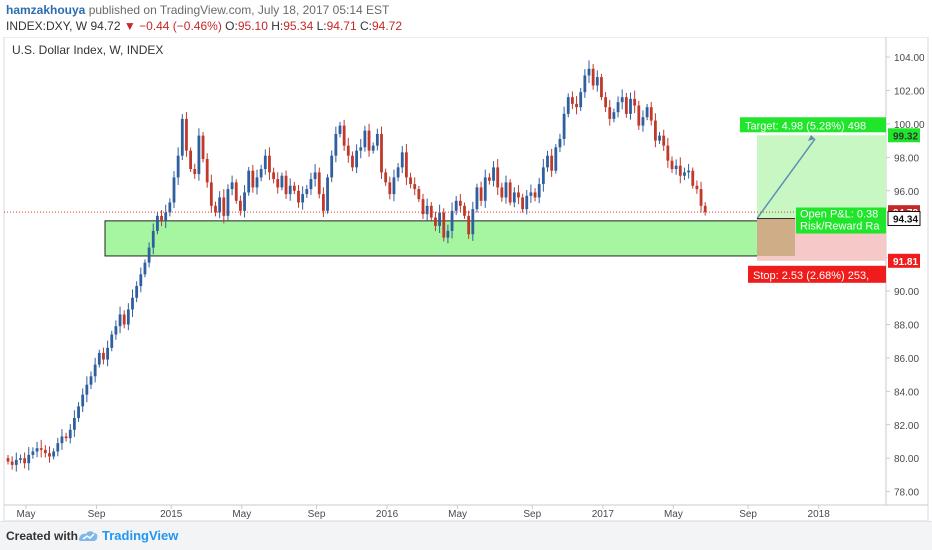  I want to click on stop-label: Stop: 2.53 (2.68%) 253,, so click(811, 276).